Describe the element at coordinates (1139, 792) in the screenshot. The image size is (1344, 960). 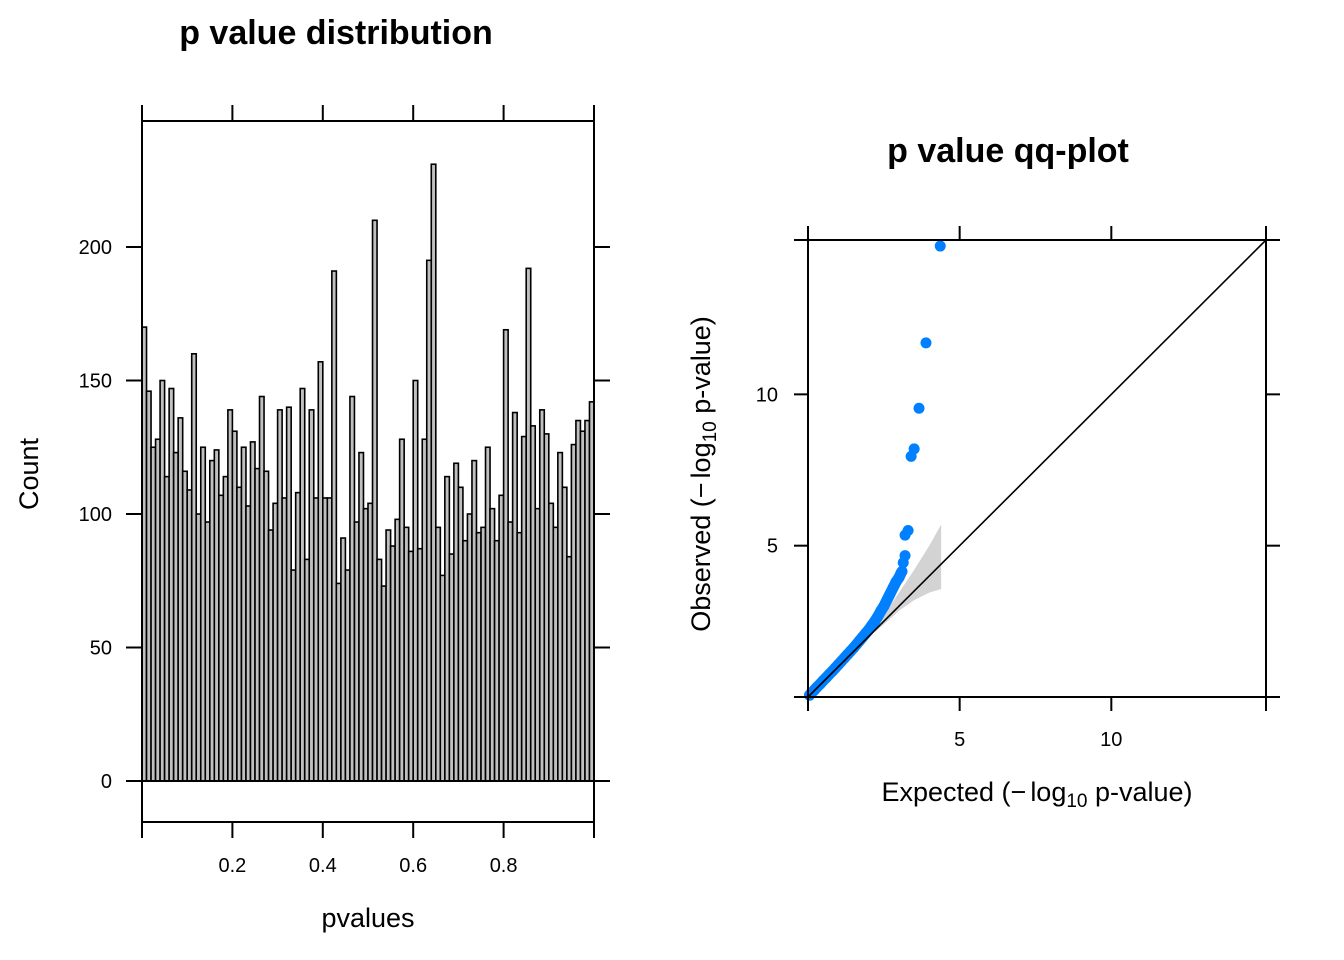
I see `qq-x-label-rest: p-value)` at that location.